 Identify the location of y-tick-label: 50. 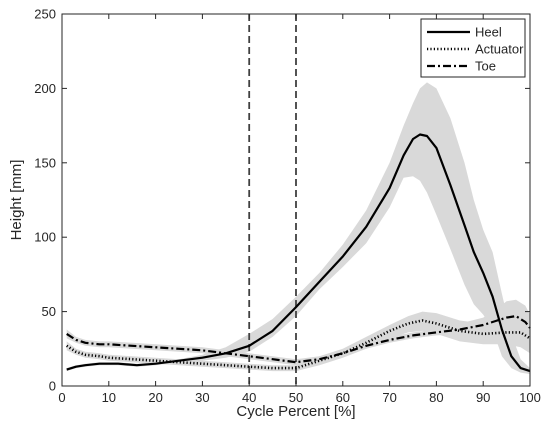
(49, 311).